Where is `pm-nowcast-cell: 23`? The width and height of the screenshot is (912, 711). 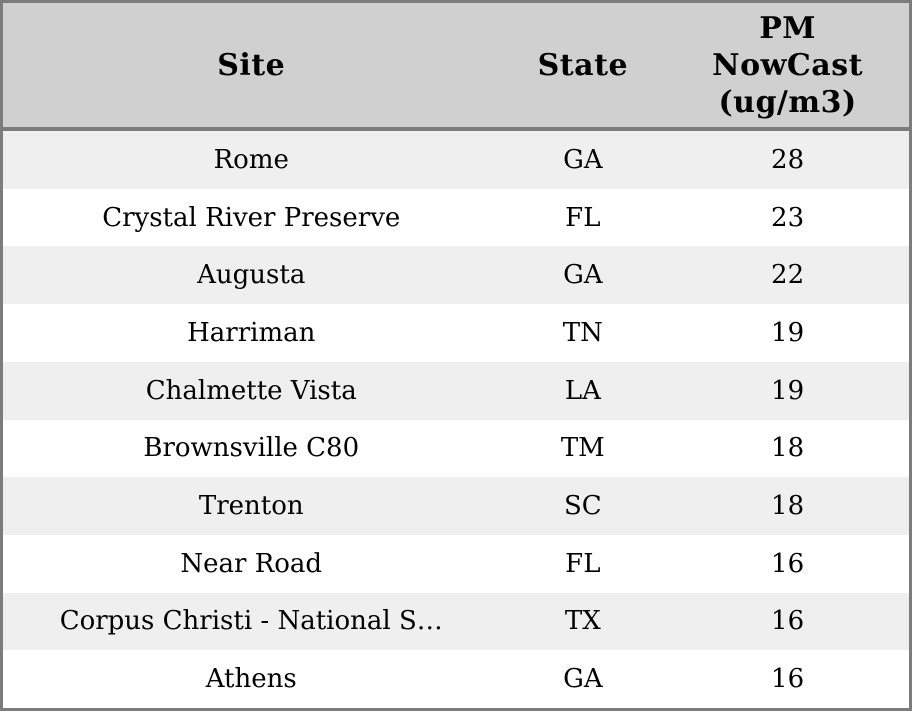 pm-nowcast-cell: 23 is located at coordinates (788, 217).